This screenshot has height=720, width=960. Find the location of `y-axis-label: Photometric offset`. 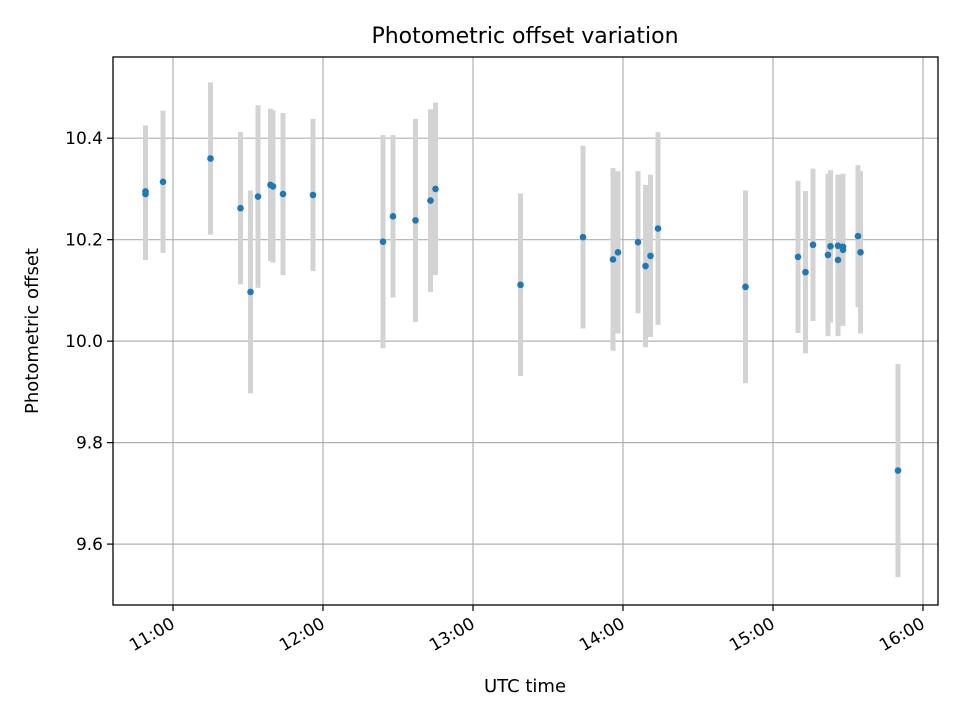

y-axis-label: Photometric offset is located at coordinates (32, 331).